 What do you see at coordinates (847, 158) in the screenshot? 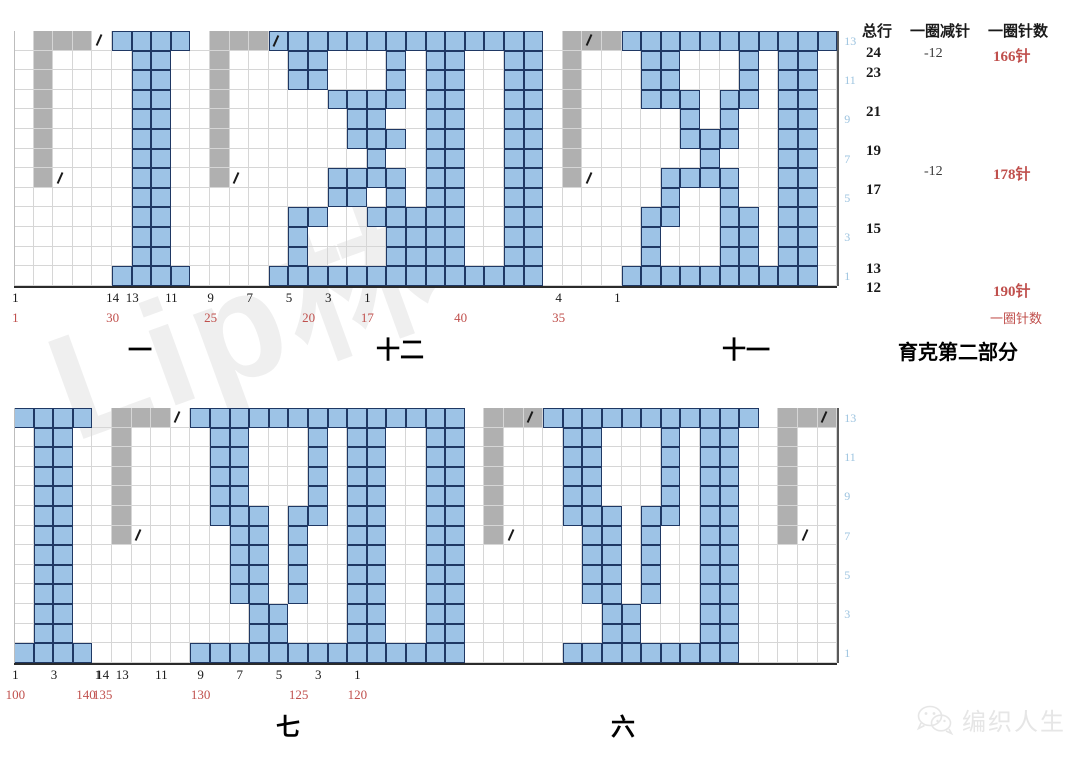
I see `row-number: 7` at bounding box center [847, 158].